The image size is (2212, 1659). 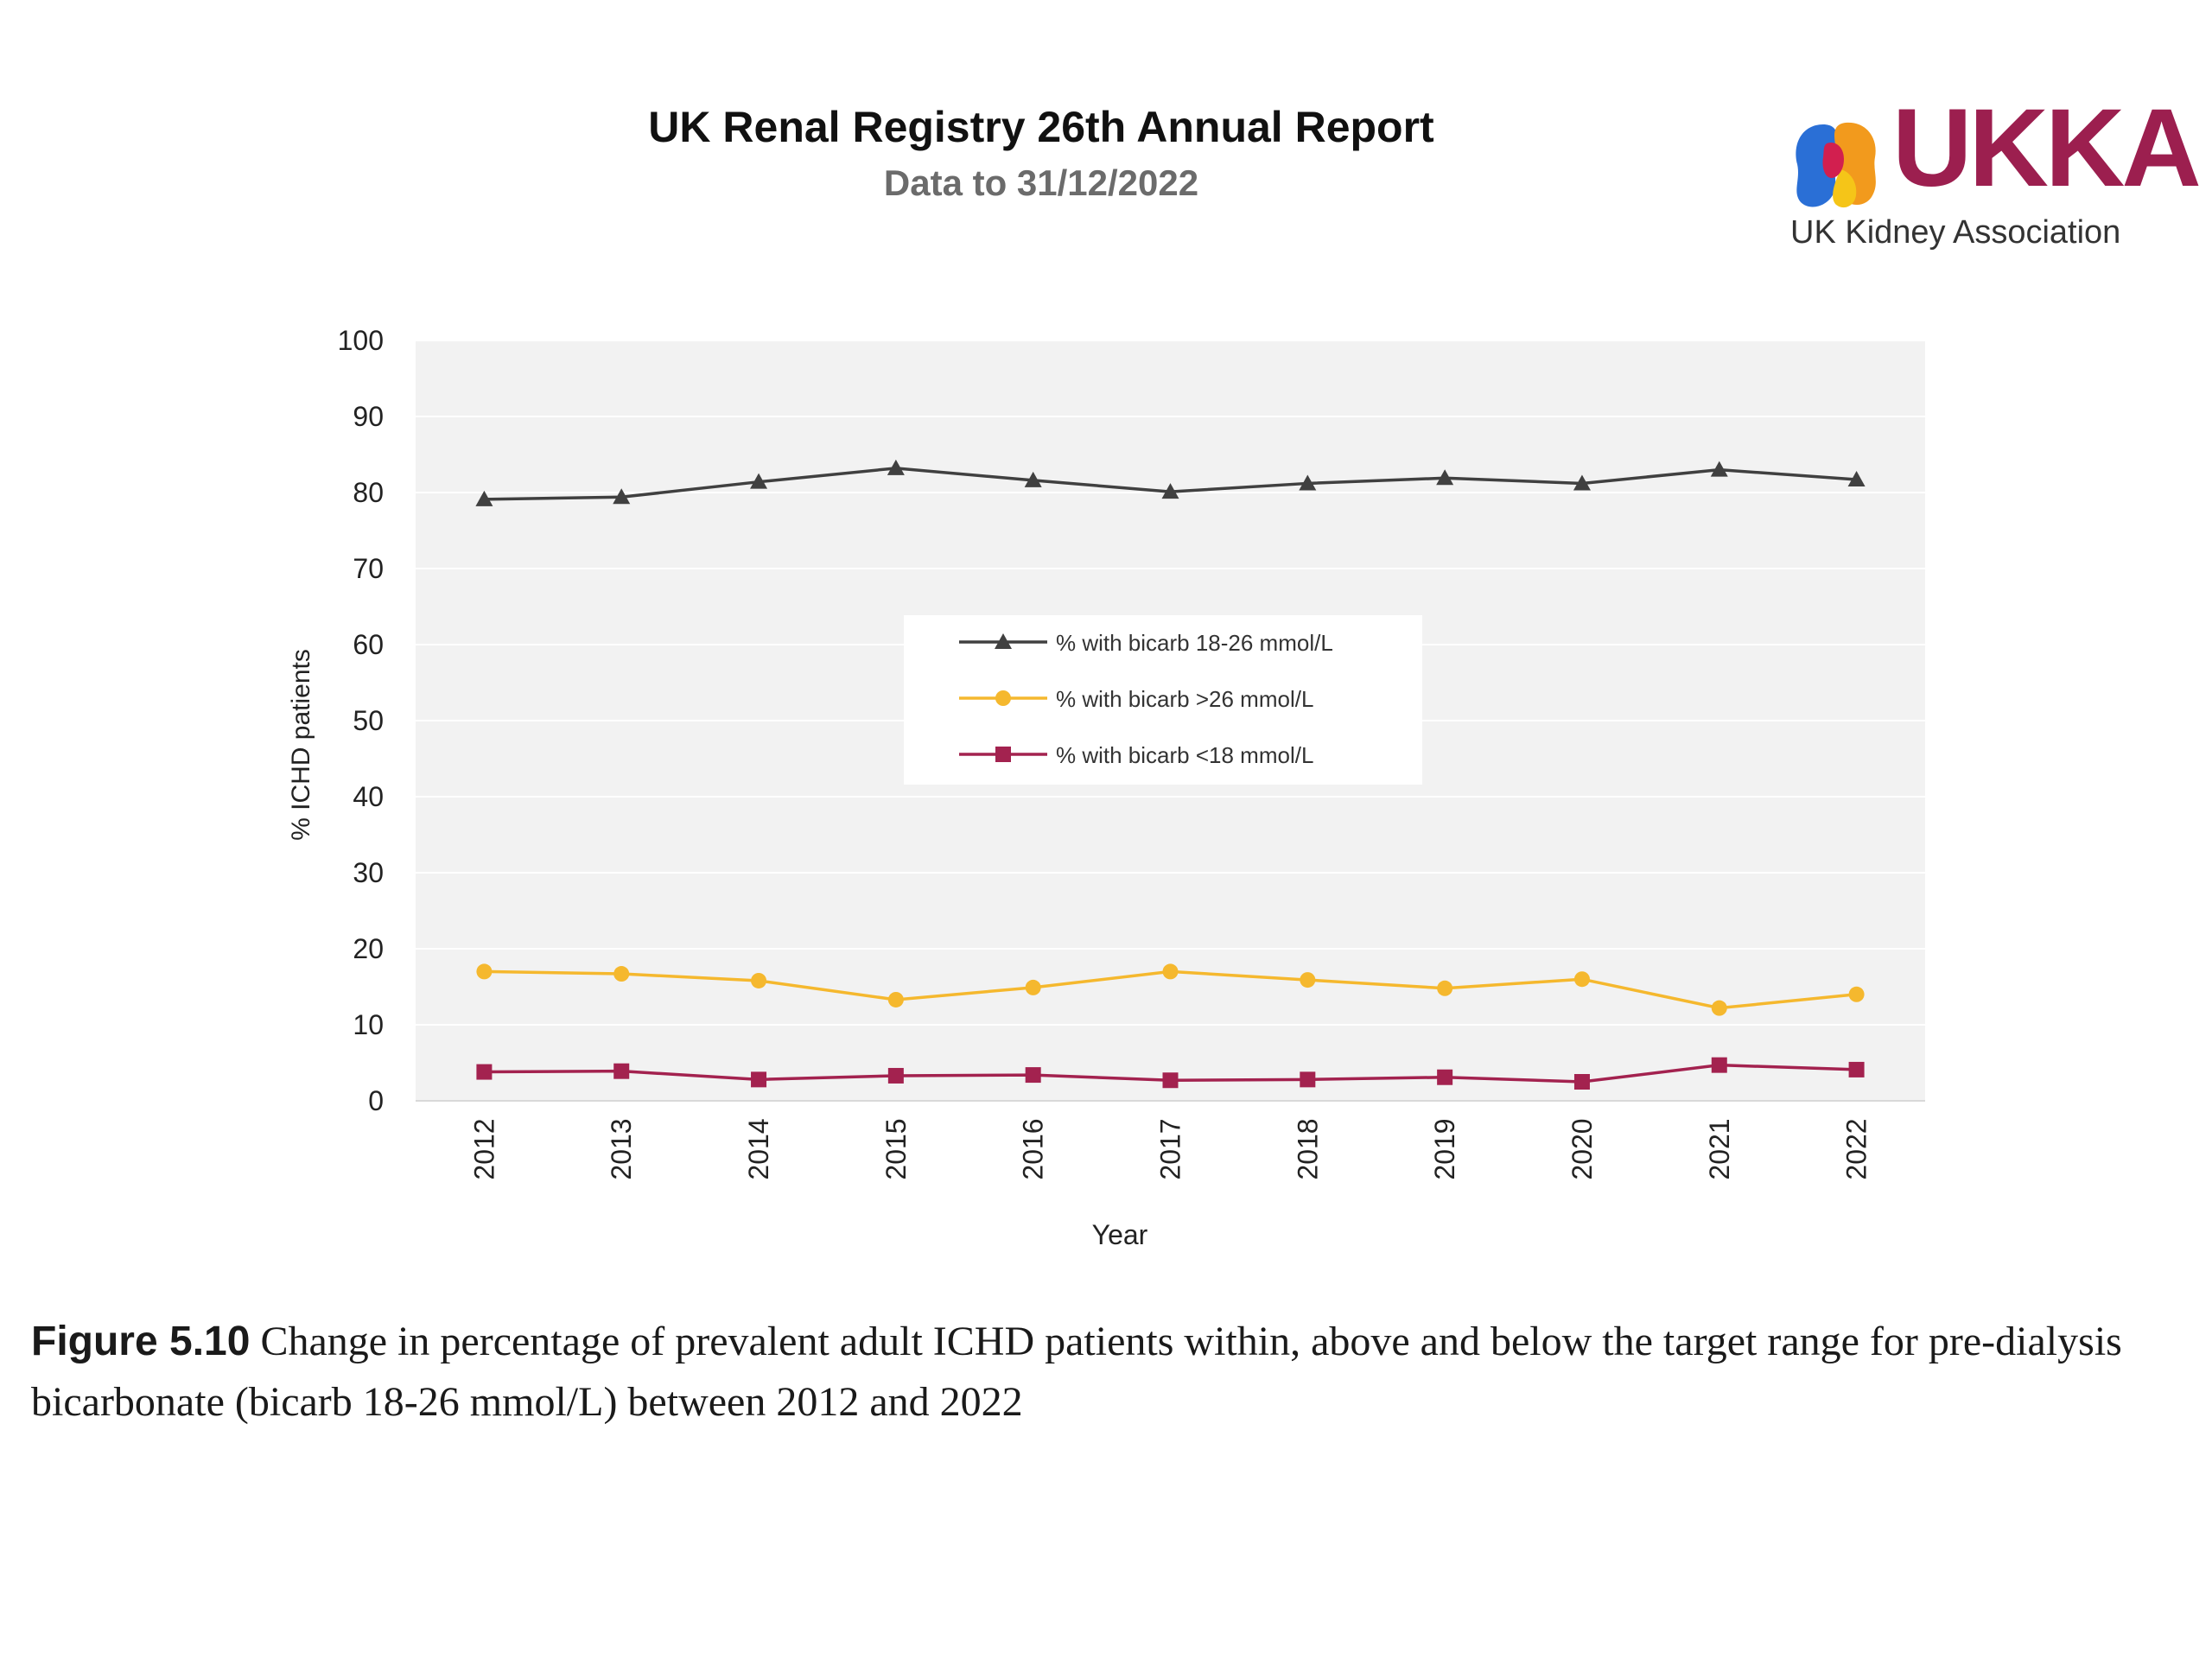 I want to click on legend-label: % with bicarb >26 mmol/L, so click(x=1184, y=699).